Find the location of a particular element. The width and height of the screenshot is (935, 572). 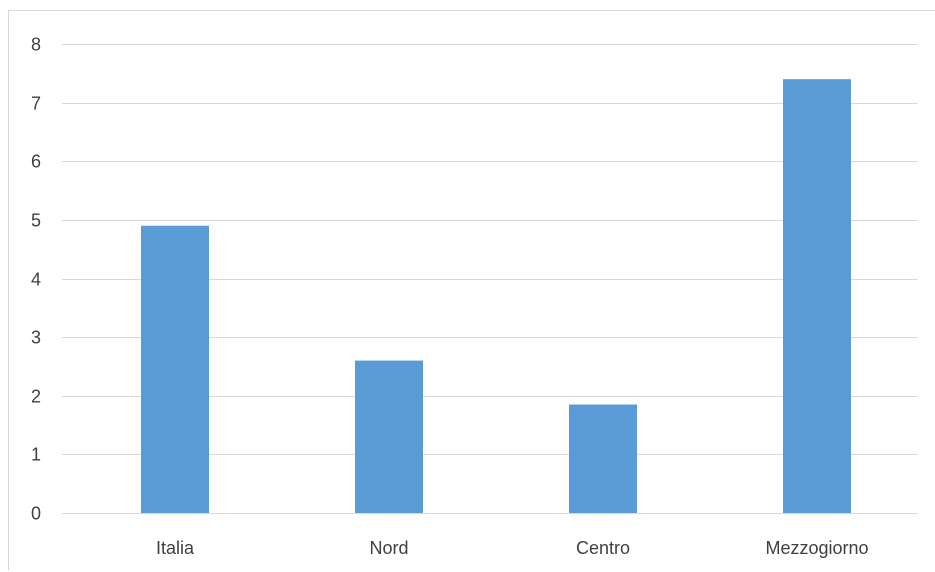

y-tick-label: 5 is located at coordinates (36, 221).